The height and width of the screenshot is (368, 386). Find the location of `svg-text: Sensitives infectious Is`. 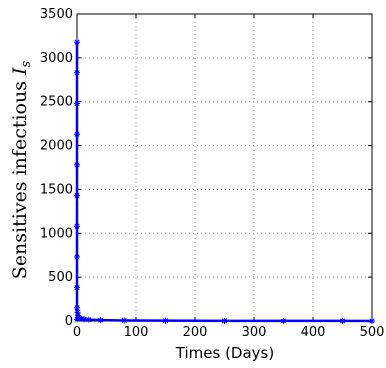

svg-text: Sensitives infectious Is is located at coordinates (21, 169).